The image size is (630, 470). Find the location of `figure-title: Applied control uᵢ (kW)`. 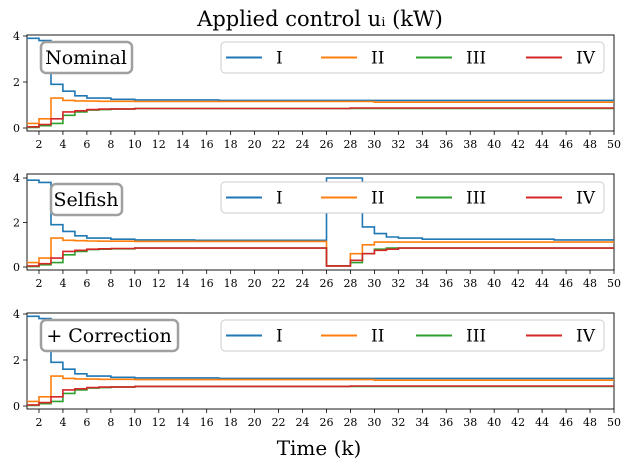

figure-title: Applied control uᵢ (kW) is located at coordinates (319, 19).